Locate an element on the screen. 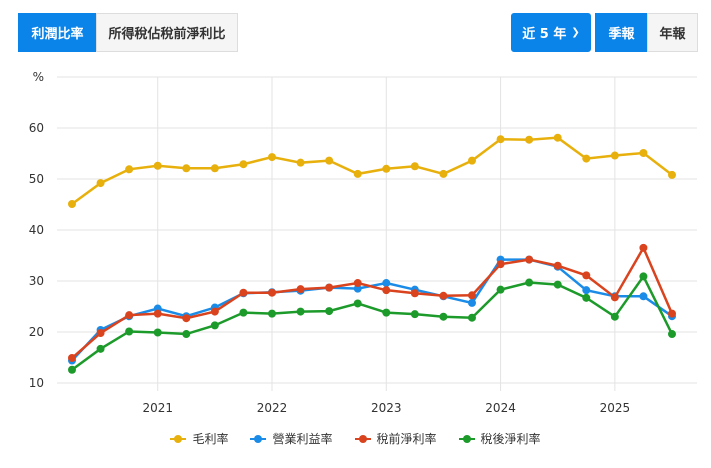 The width and height of the screenshot is (711, 468). y-tick-label: 10 is located at coordinates (36, 383).